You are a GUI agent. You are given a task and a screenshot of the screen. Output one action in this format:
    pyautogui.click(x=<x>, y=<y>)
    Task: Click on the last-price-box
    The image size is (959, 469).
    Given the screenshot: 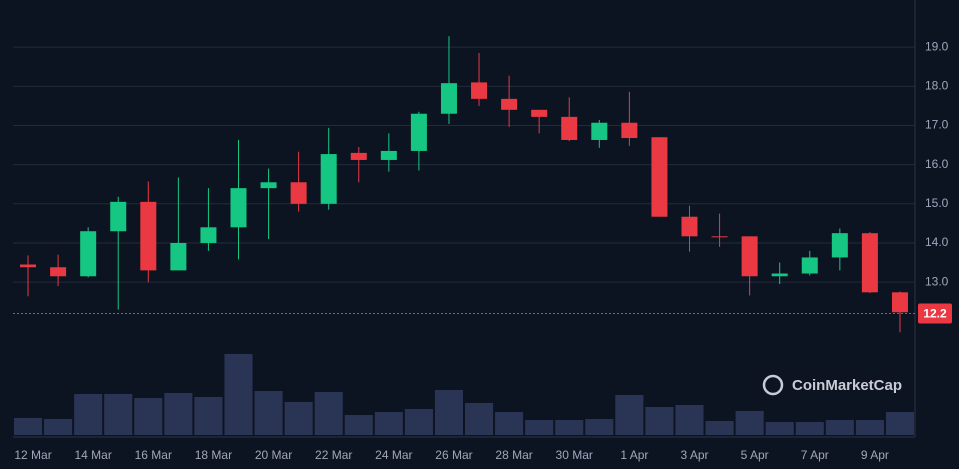 What is the action you would take?
    pyautogui.click(x=935, y=313)
    